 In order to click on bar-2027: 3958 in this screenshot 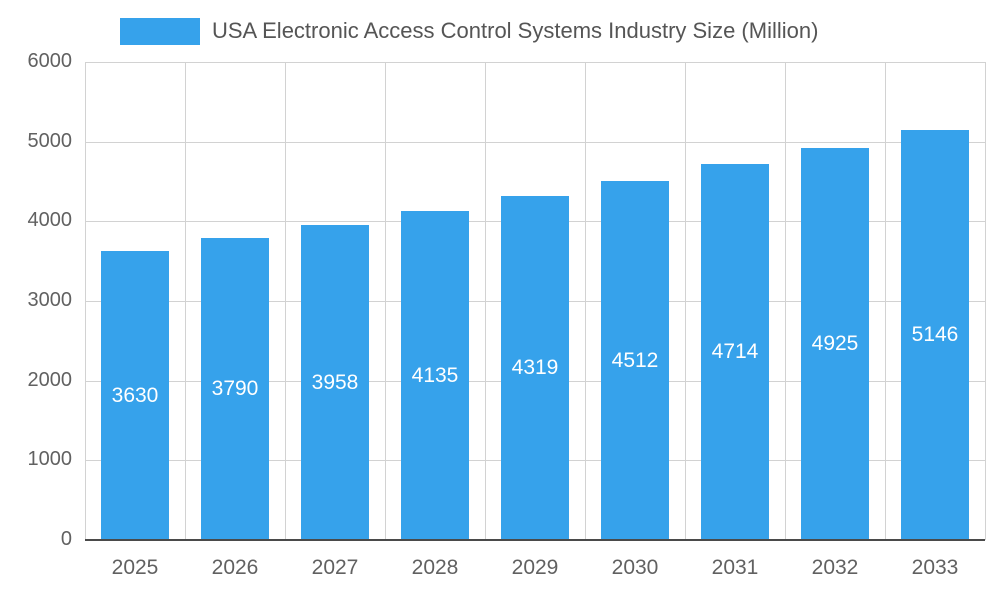, I will do `click(335, 382)`.